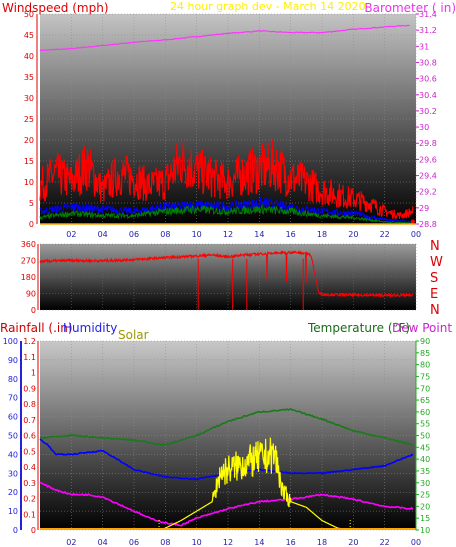  I want to click on weather-x-tick-label: 06, so click(134, 542).